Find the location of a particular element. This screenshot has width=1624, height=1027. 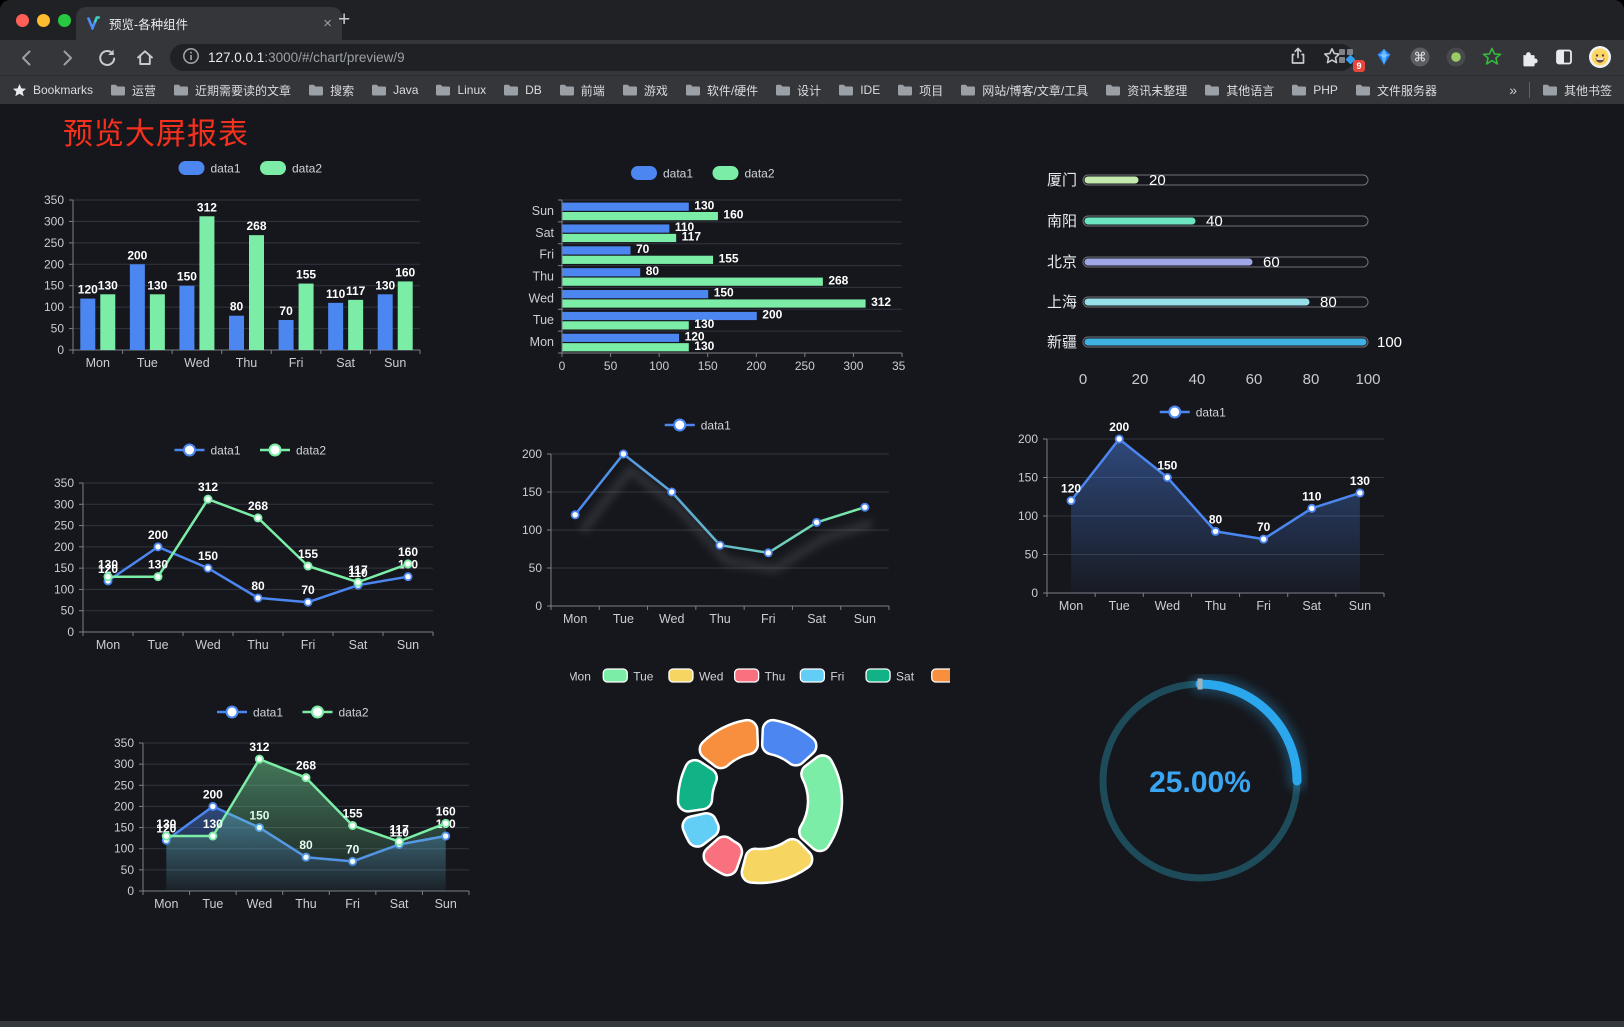

bookmark-folder-item: 设计 is located at coordinates (798, 90).